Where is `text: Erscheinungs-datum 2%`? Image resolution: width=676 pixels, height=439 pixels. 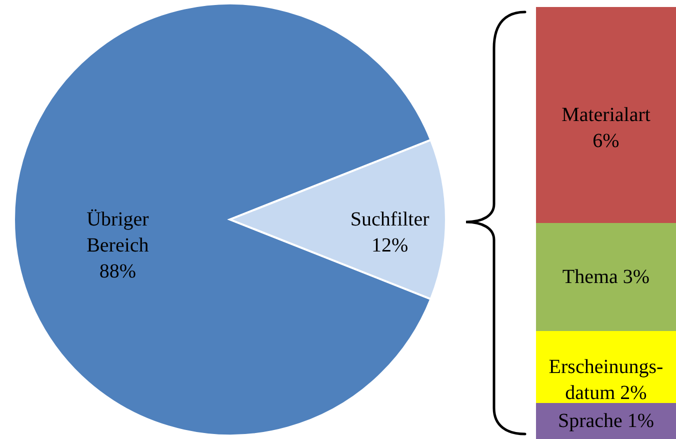
text: Erscheinungs-datum 2% is located at coordinates (606, 380).